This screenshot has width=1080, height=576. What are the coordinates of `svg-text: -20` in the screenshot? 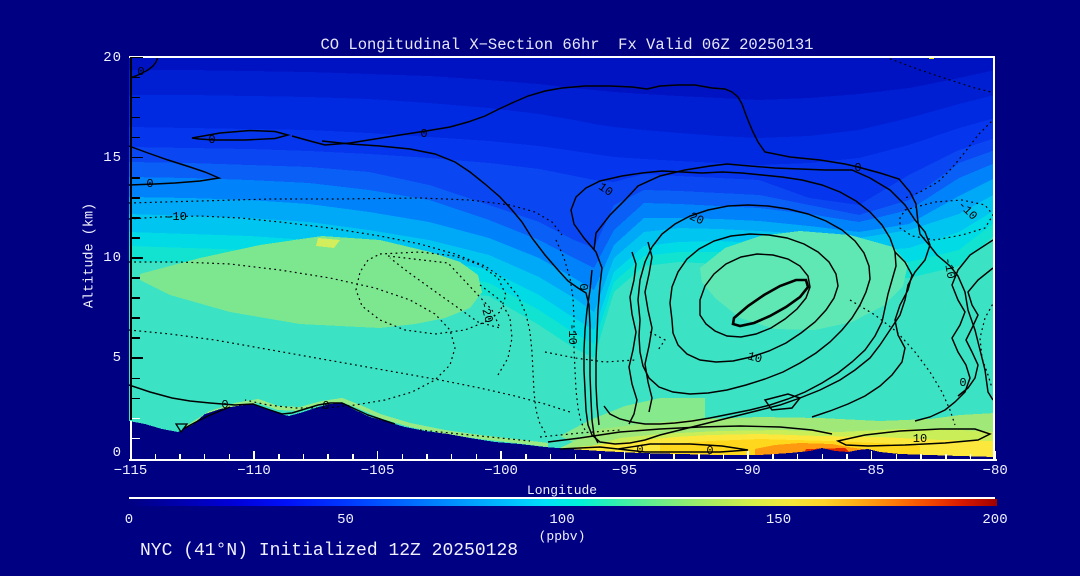 It's located at (485, 312).